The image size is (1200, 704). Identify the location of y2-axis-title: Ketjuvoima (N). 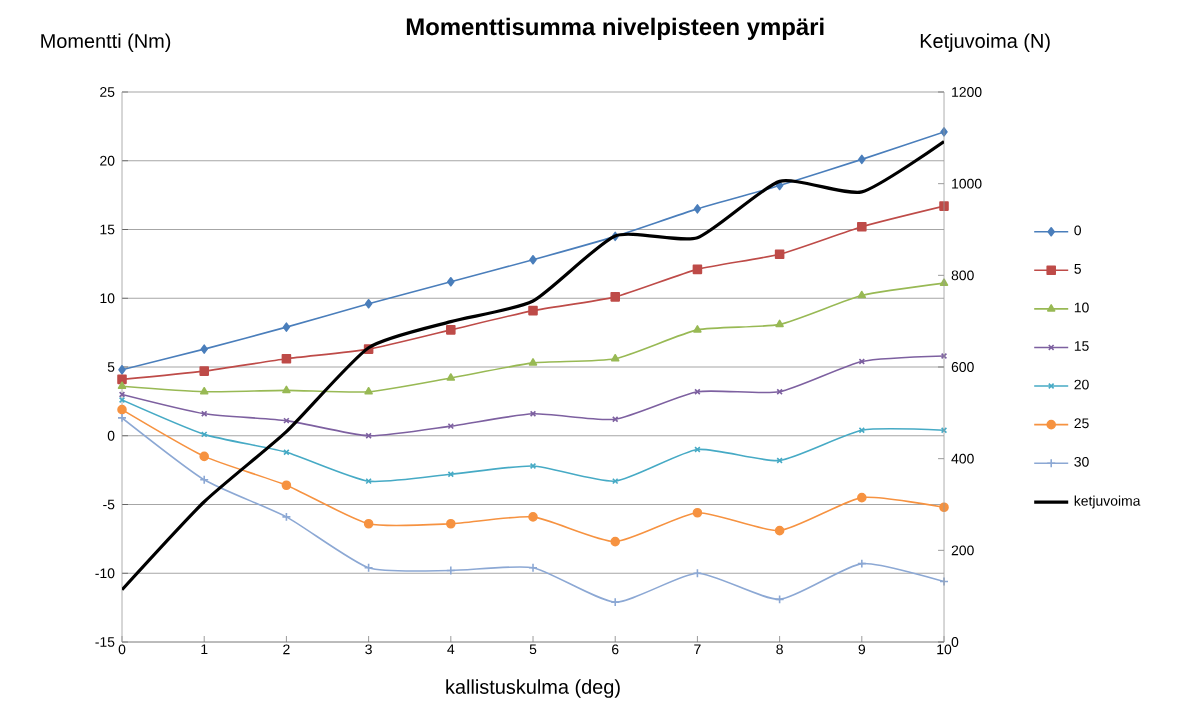
(985, 42).